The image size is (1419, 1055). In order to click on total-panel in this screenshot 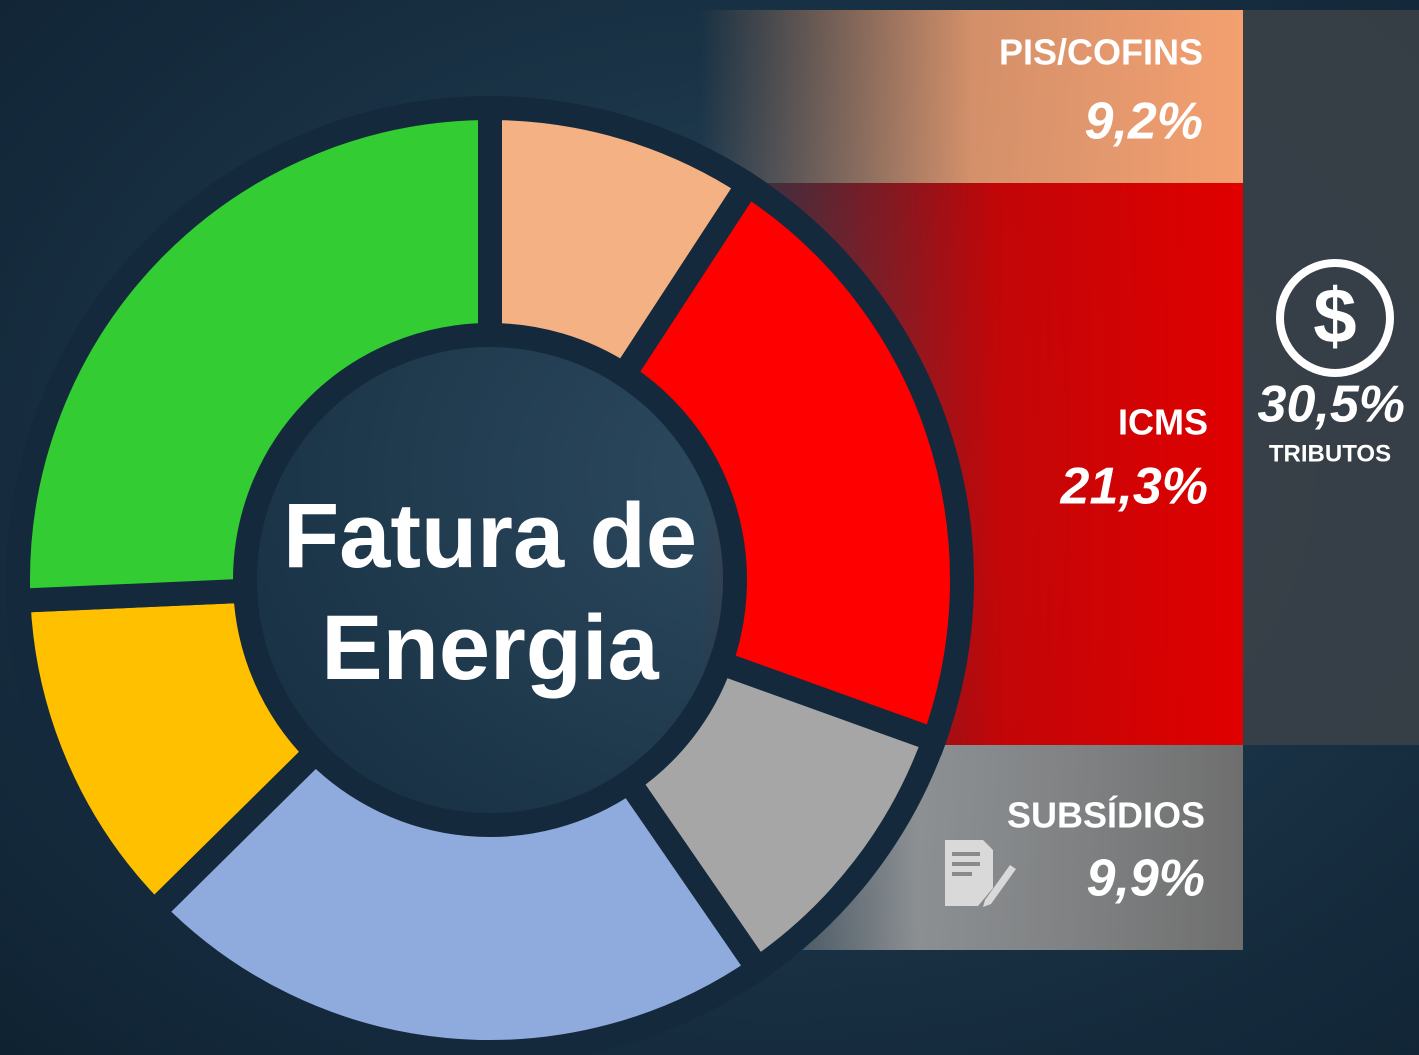, I will do `click(1331, 377)`.